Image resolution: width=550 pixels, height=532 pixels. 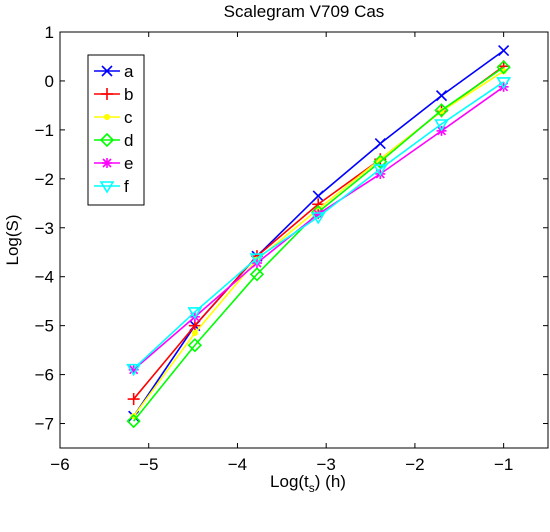 What do you see at coordinates (113, 117) in the screenshot?
I see `legend-entry-c: c` at bounding box center [113, 117].